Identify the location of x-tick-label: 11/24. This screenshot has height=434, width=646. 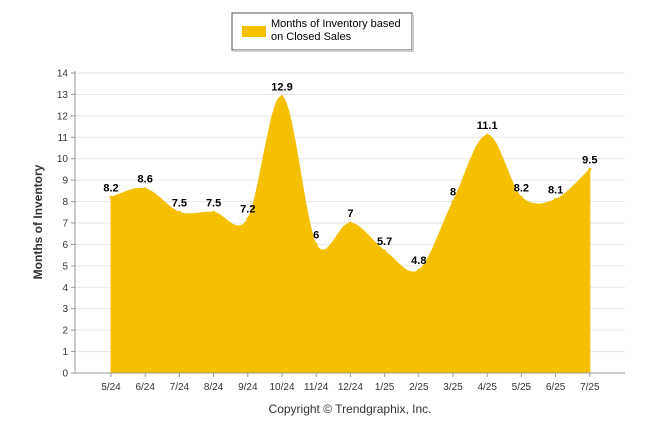
(316, 387).